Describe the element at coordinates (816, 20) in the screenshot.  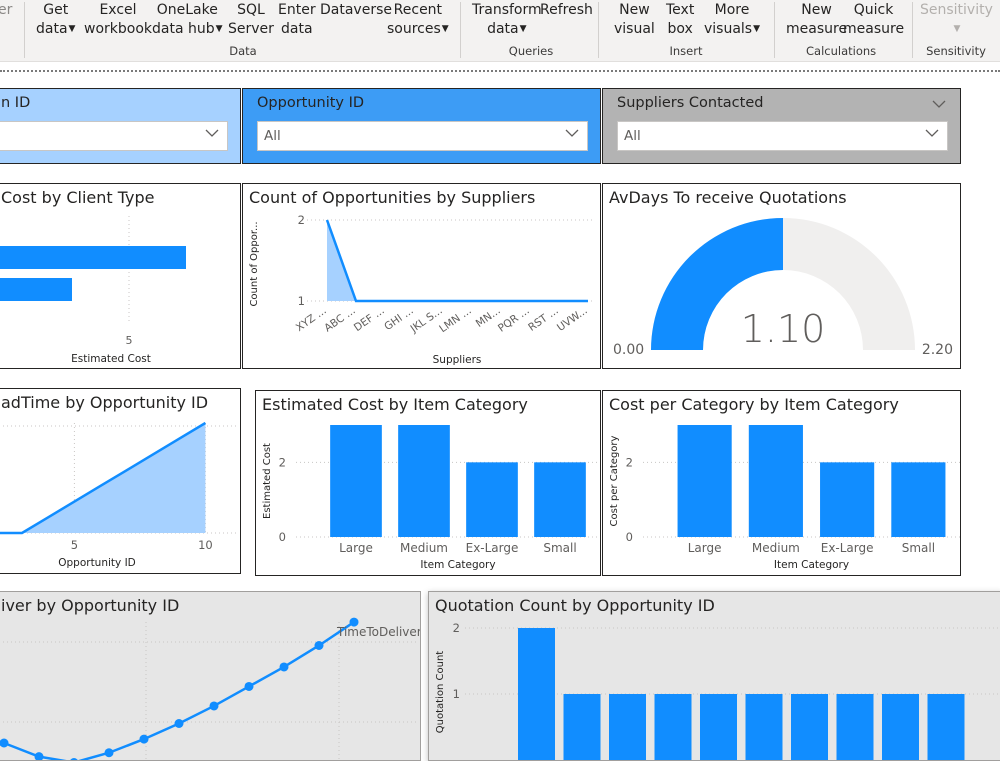
I see `new-measure-button: New measure` at that location.